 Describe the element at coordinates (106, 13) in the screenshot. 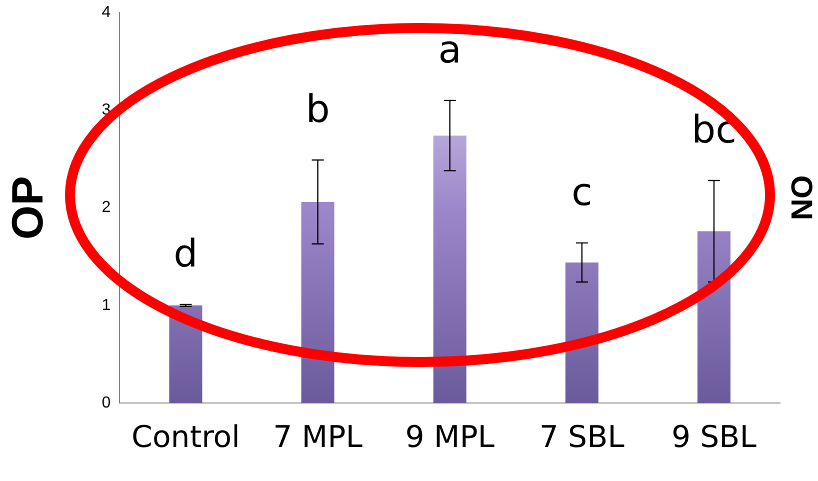

I see `y-tick-label: 4` at that location.